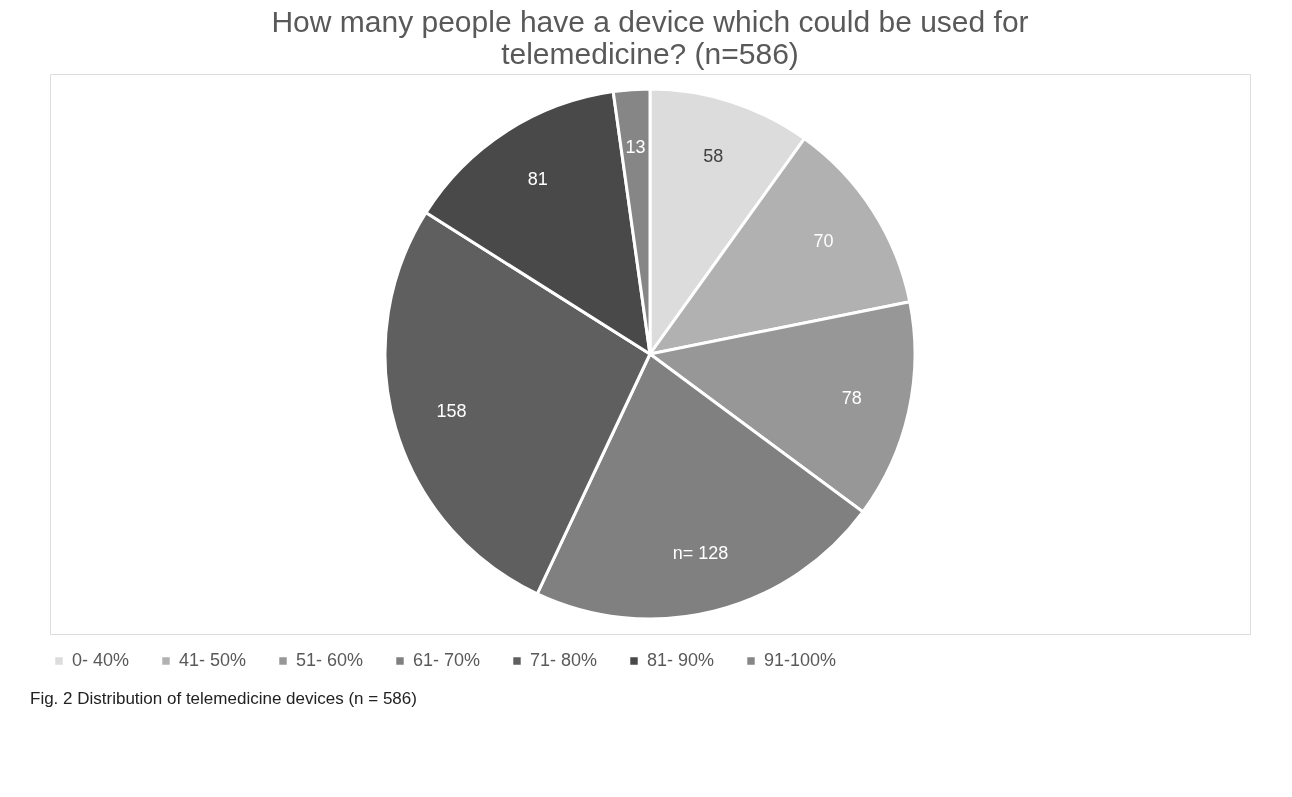  I want to click on data-label: 81, so click(537, 179).